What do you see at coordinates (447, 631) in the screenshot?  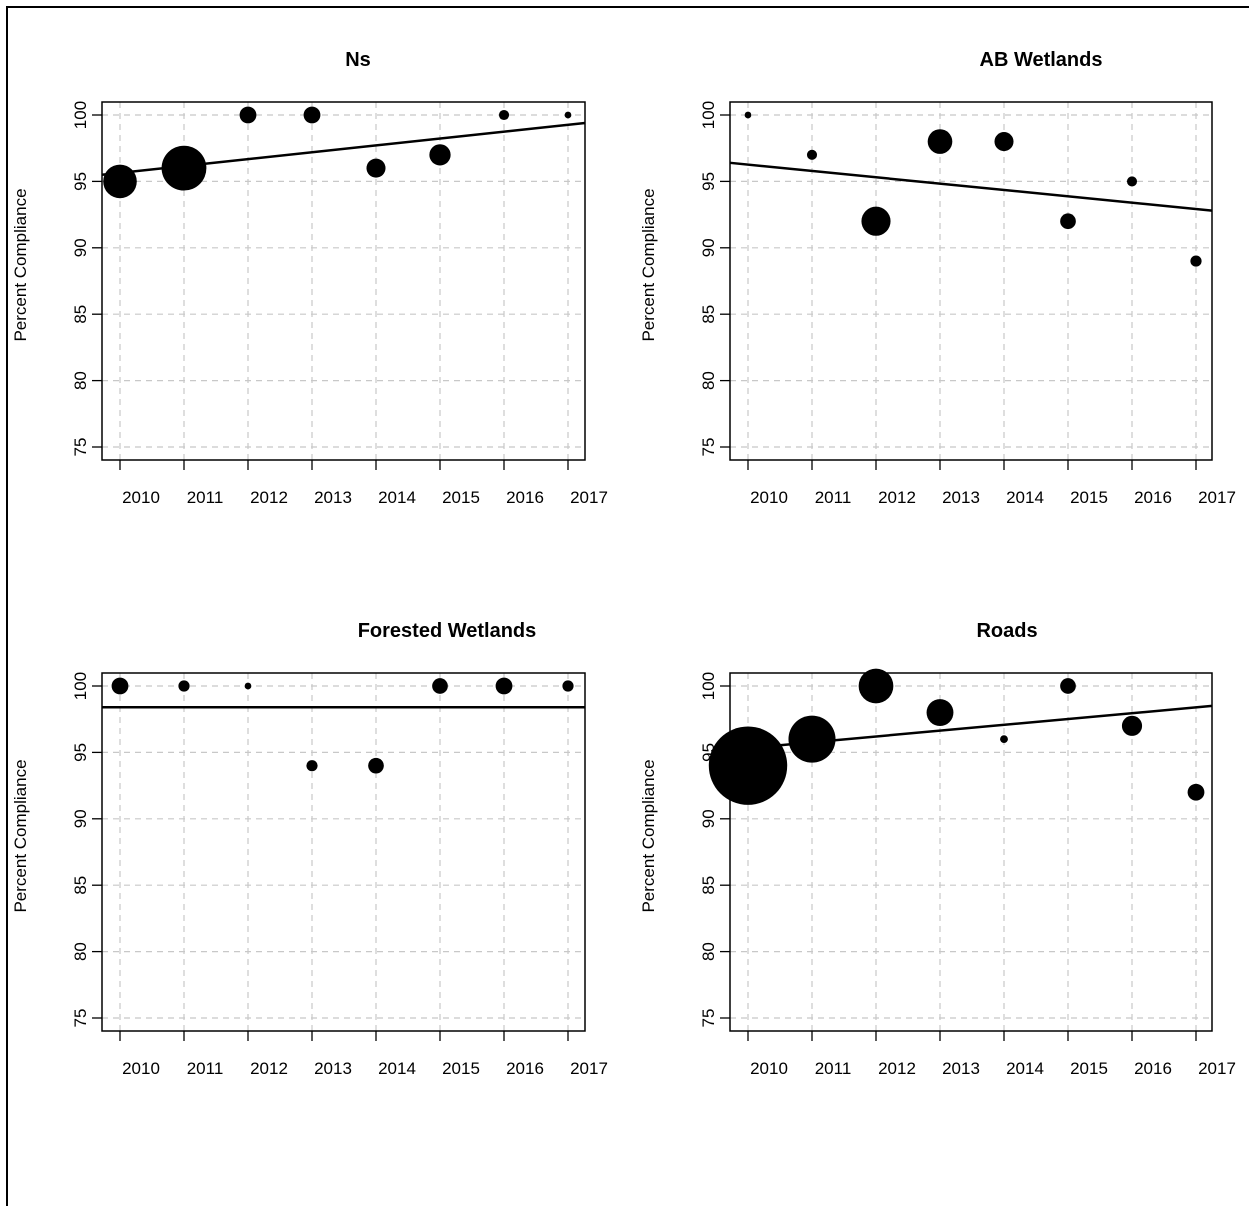 I see `chart-title: Forested Wetlands` at bounding box center [447, 631].